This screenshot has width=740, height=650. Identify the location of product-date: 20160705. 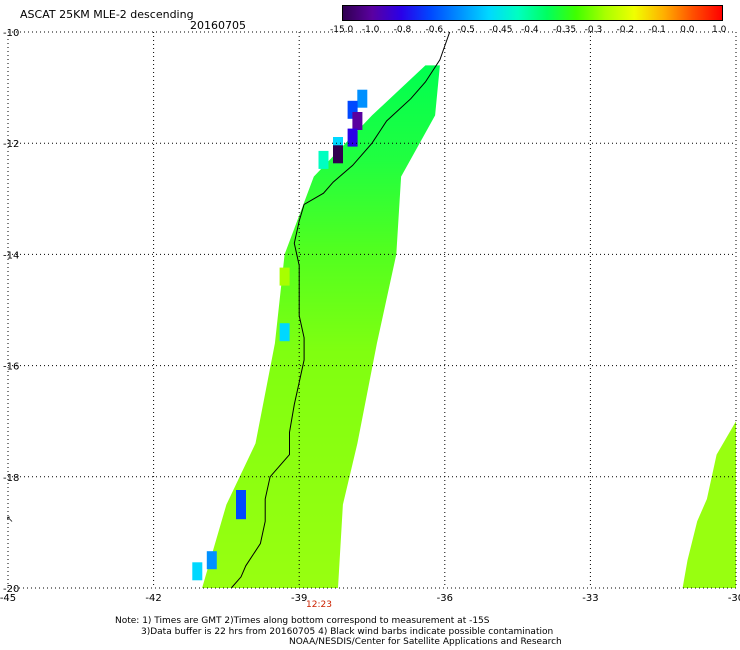
(218, 25).